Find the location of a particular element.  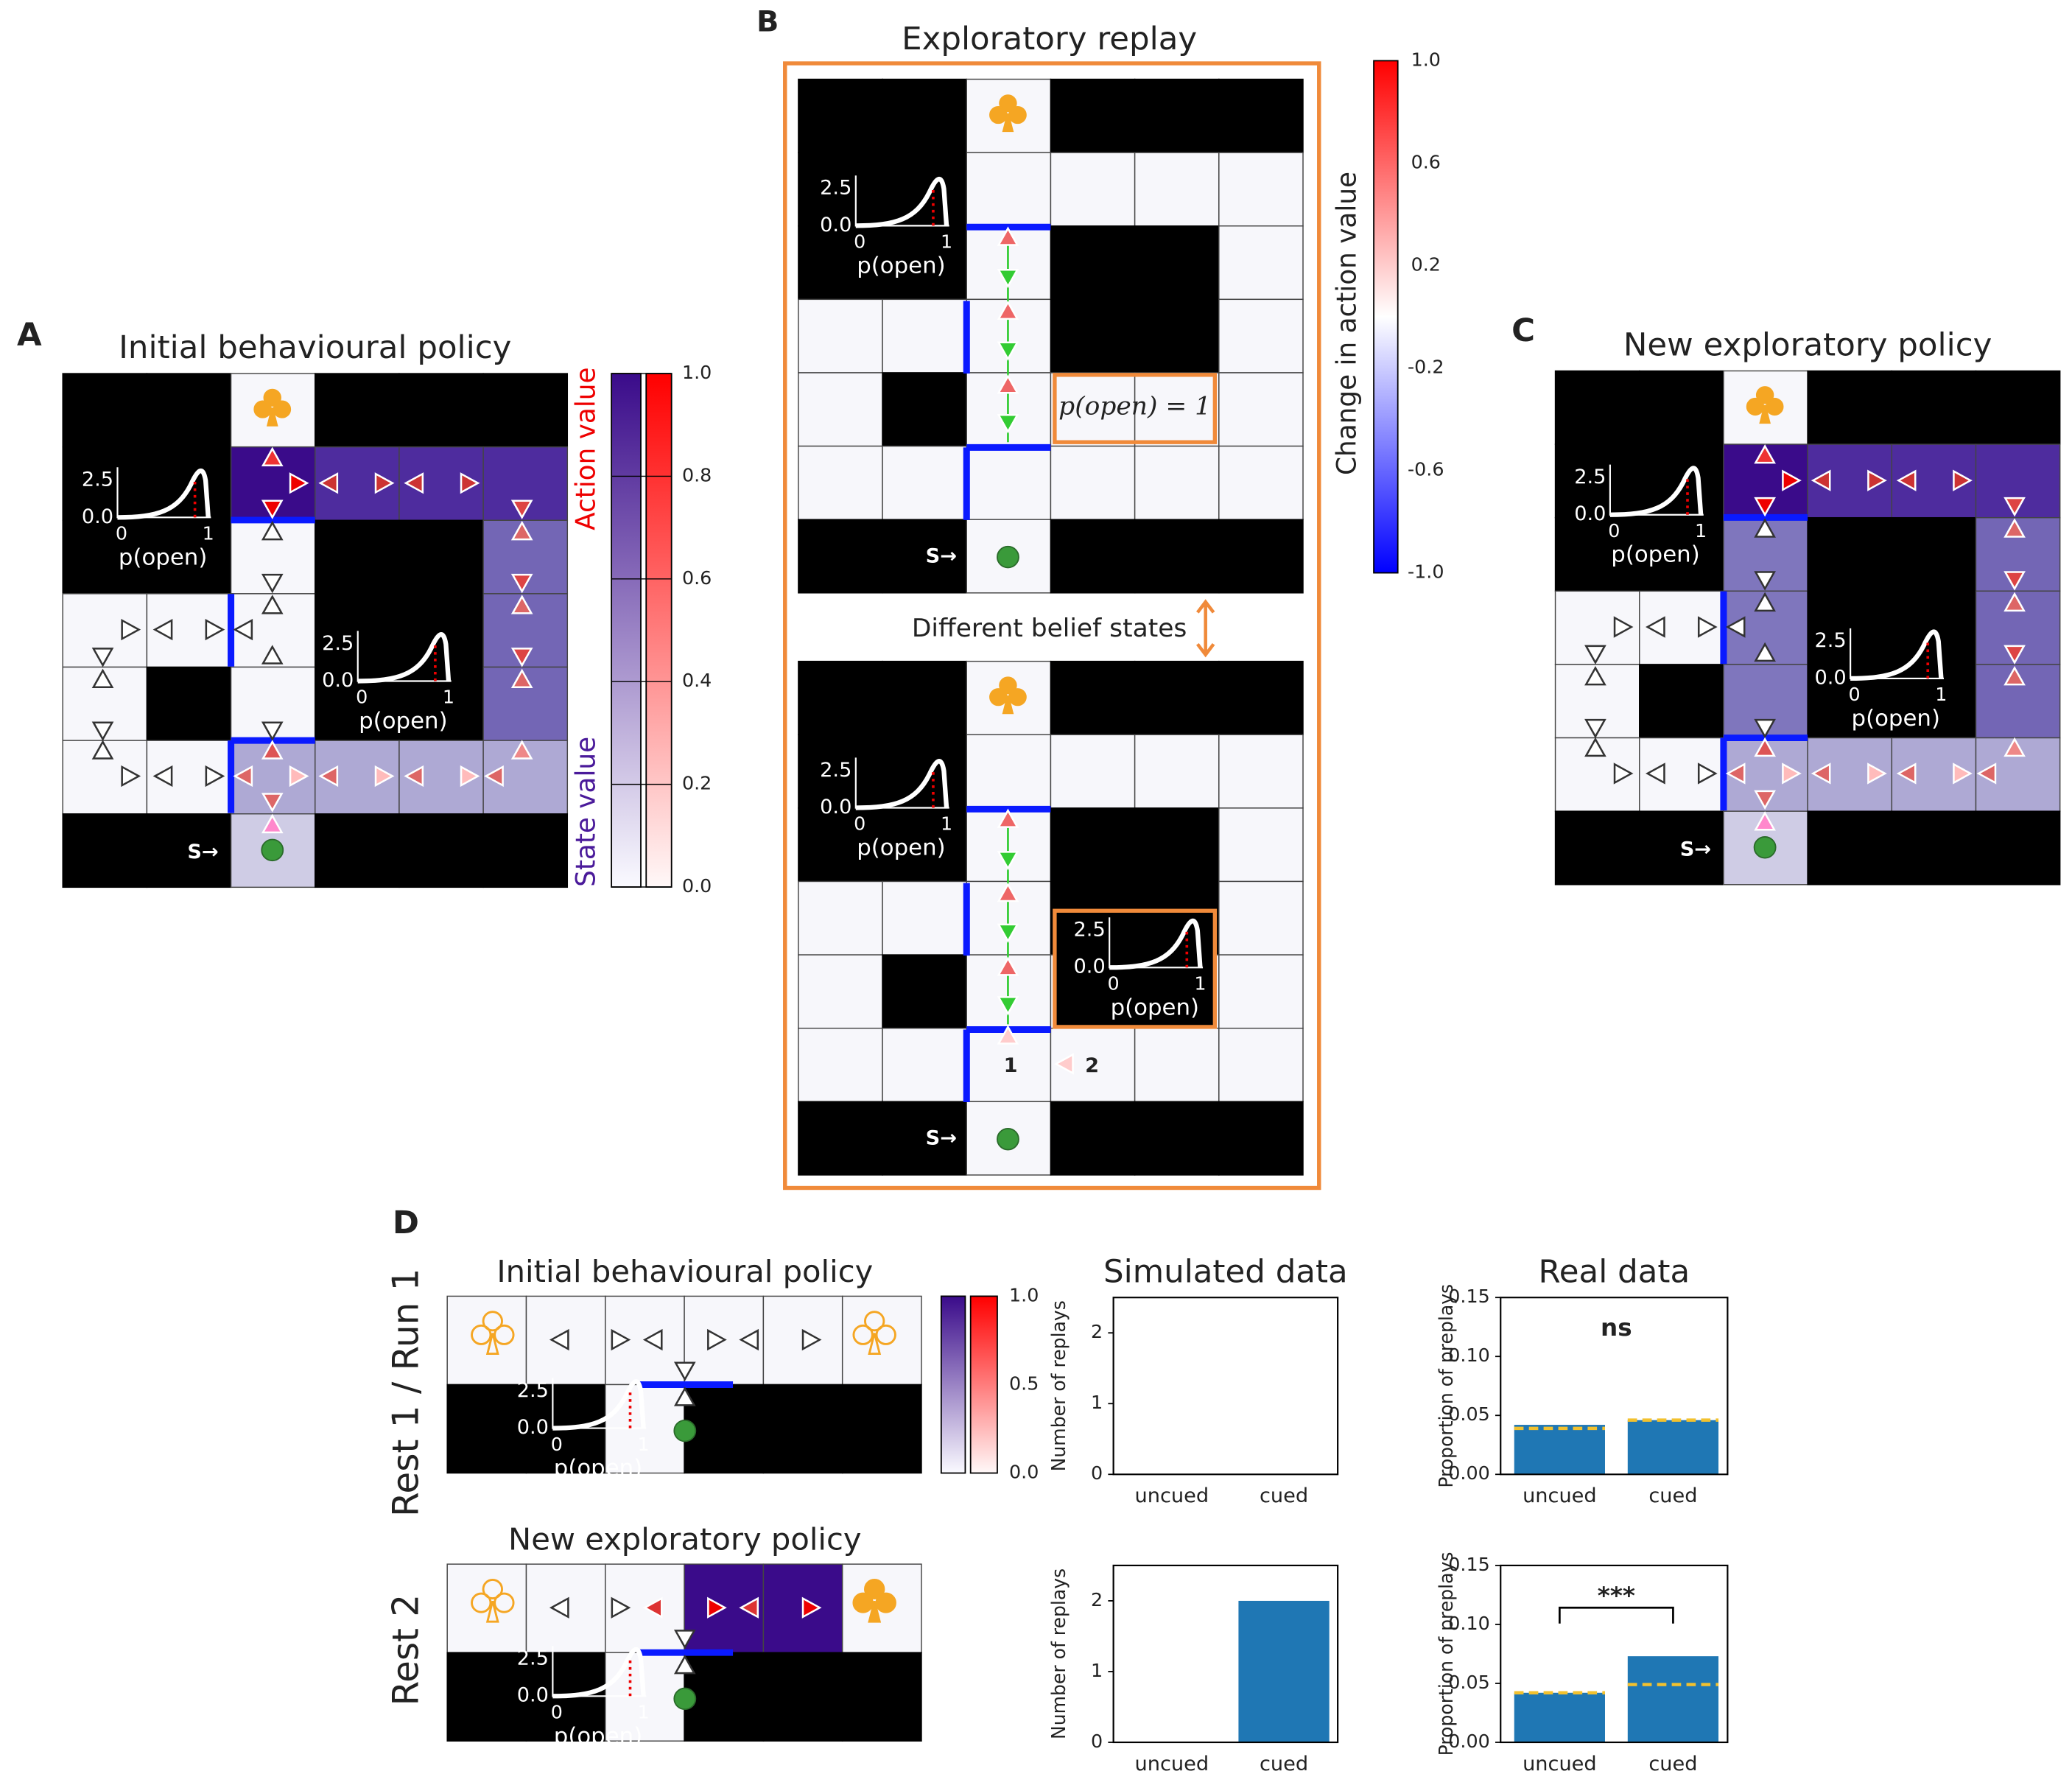

panel-letter: D is located at coordinates (406, 1223).